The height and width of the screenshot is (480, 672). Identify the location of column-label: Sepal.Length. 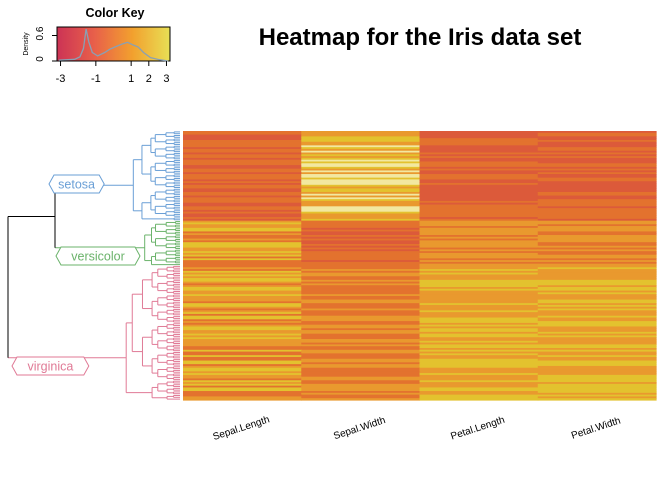
(241, 428).